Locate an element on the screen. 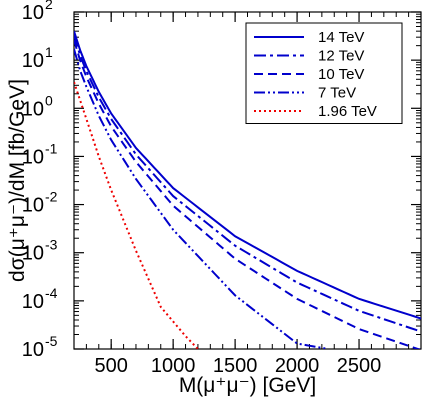 Image resolution: width=425 pixels, height=406 pixels. x-tick-label: 1500 is located at coordinates (235, 366).